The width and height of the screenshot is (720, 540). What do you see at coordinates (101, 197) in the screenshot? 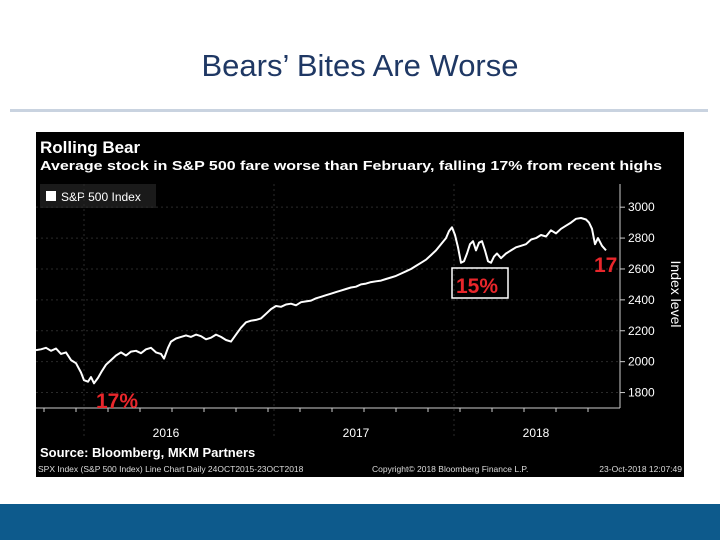
I see `legend-label: S&P 500 Index` at bounding box center [101, 197].